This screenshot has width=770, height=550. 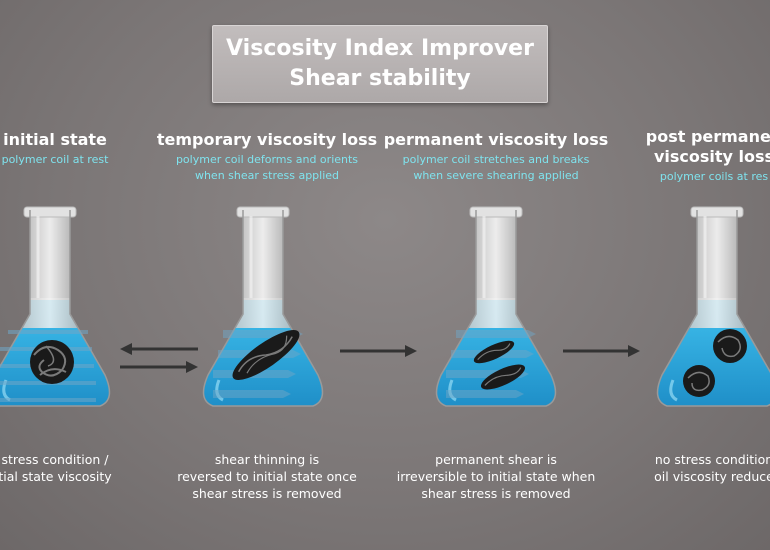 I want to click on polymer-coil-deformed, so click(x=266, y=355).